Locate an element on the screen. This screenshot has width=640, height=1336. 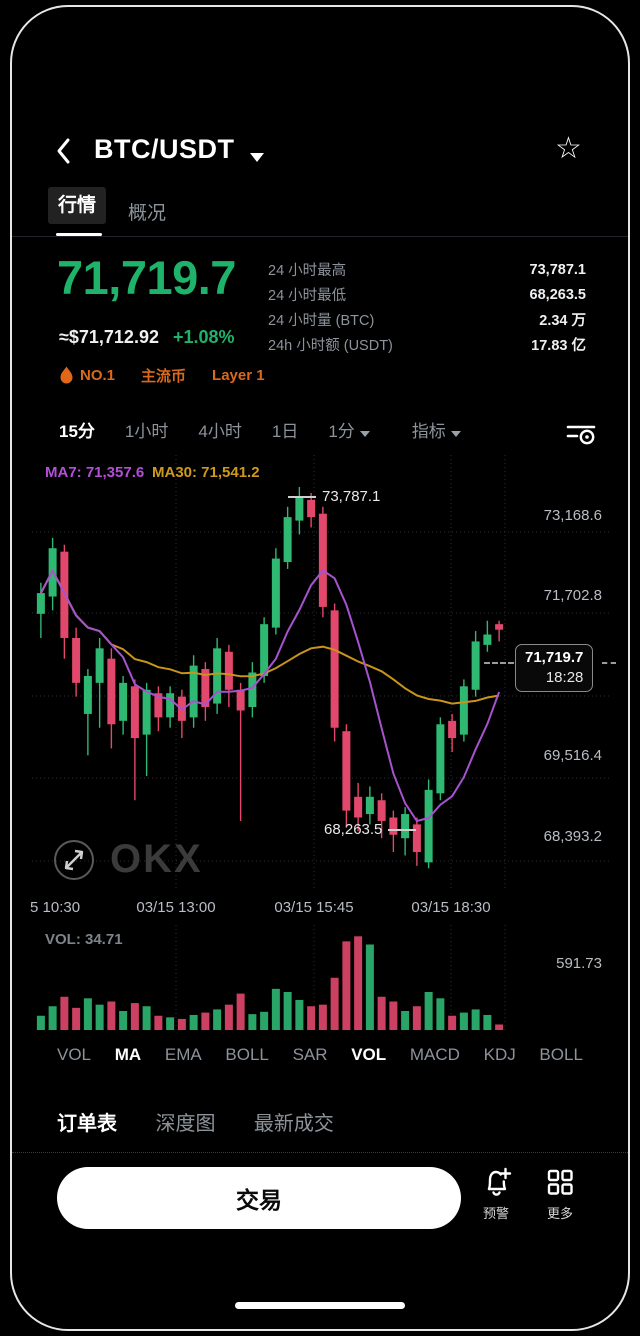
pair-title: BTC/USDT is located at coordinates (164, 149).